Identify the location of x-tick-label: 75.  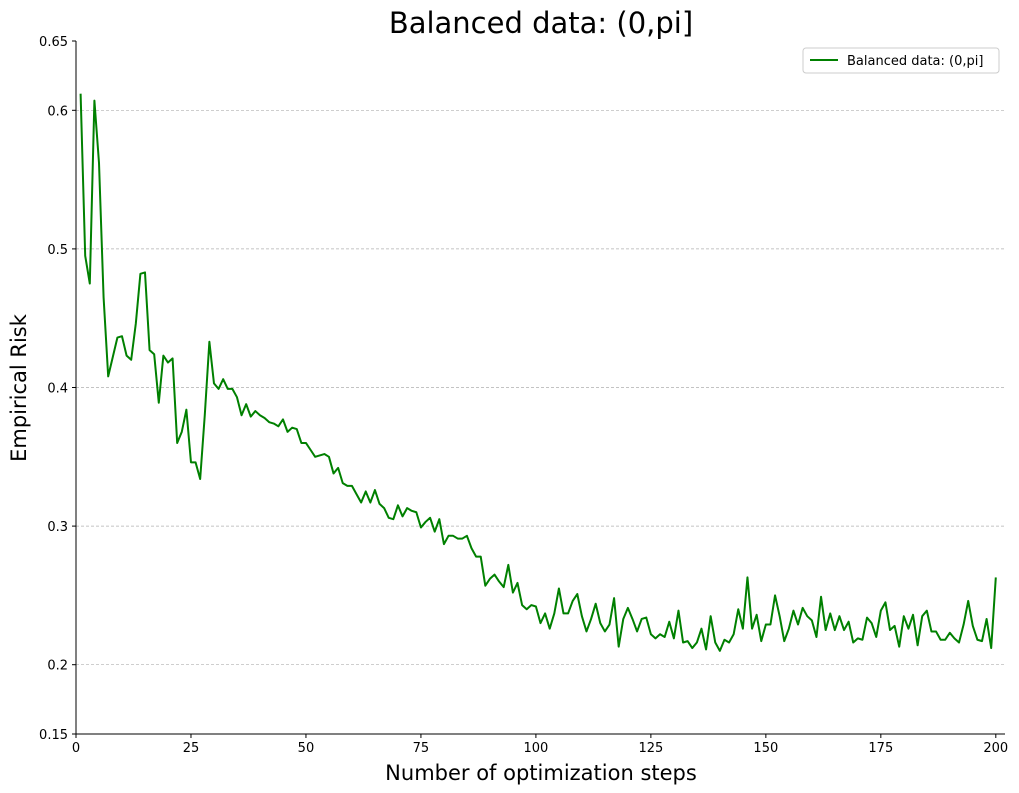
(421, 748).